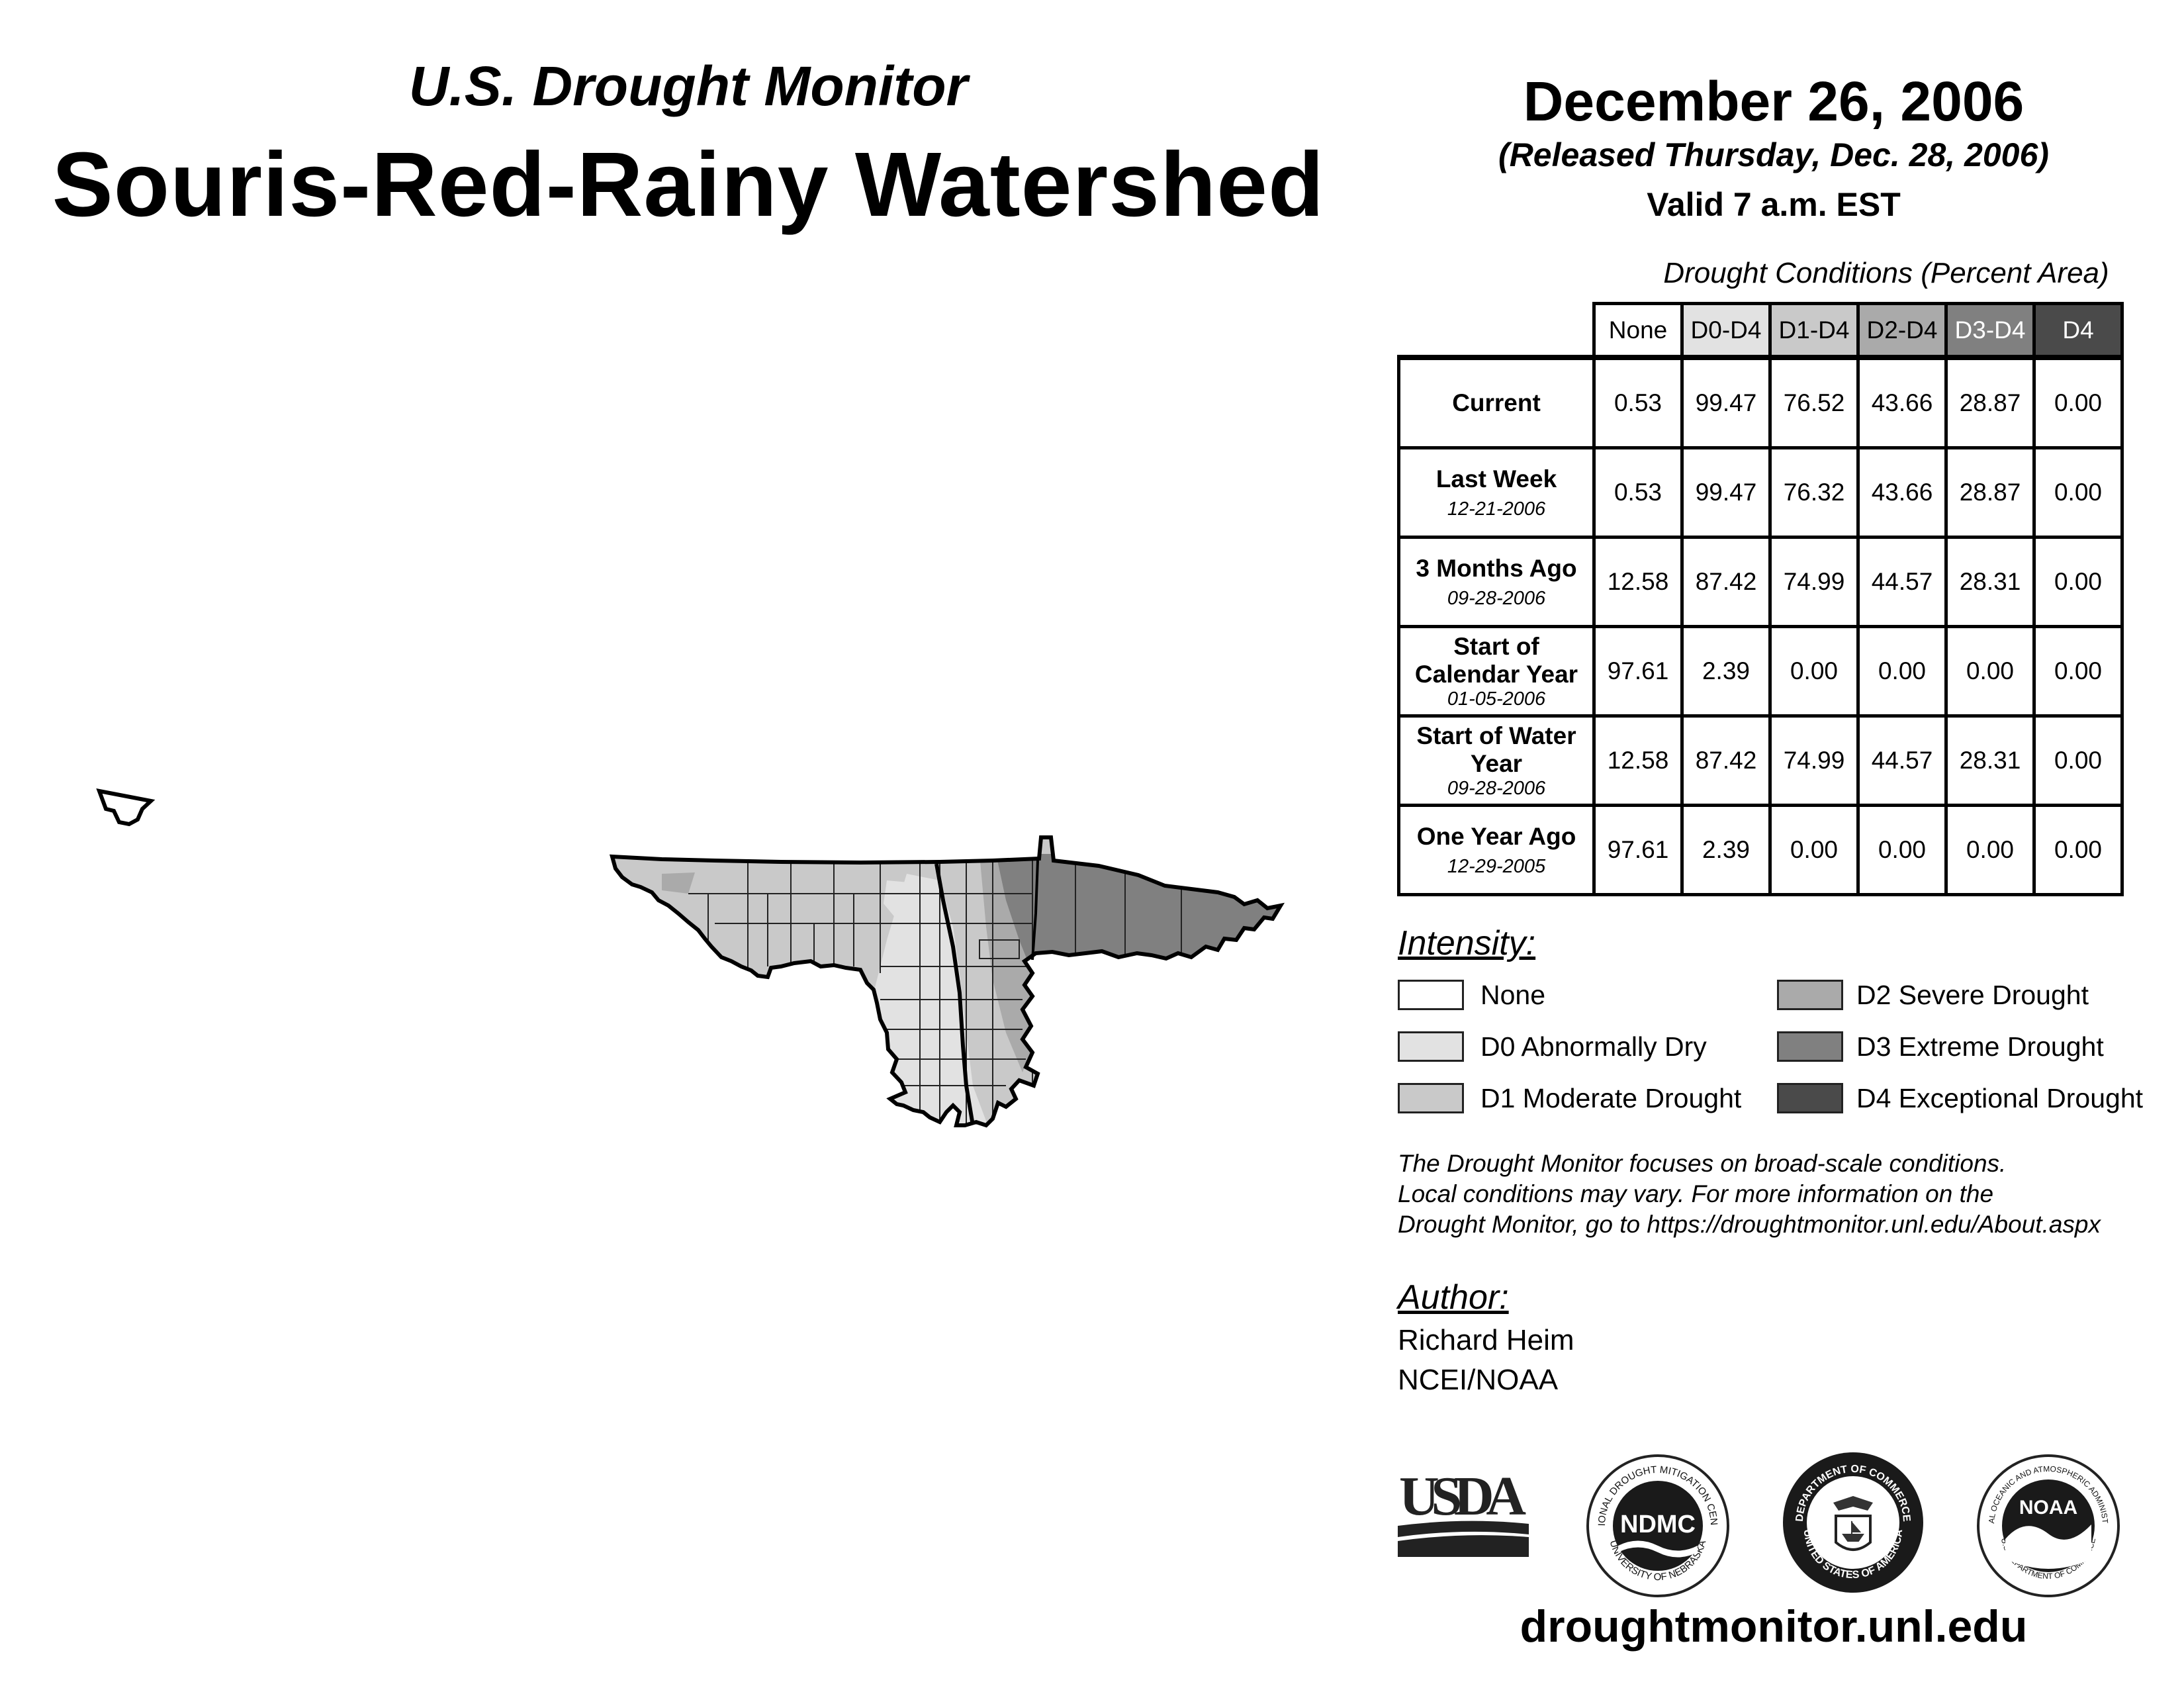  I want to click on table-header-row: None D0-D4 D1-D4 D2-D4 D3-D4 D4, so click(1761, 330).